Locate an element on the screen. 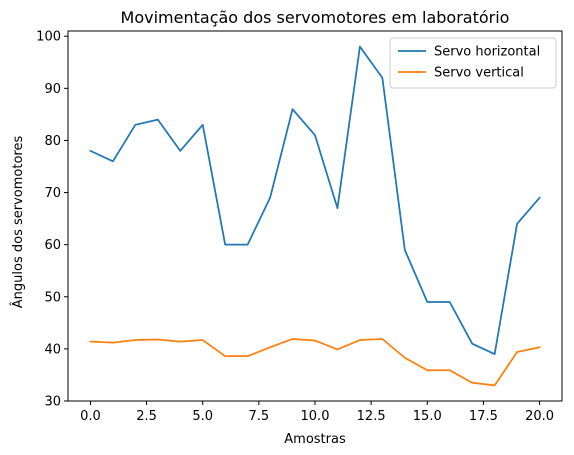 The height and width of the screenshot is (455, 574). x-tick-label: 10.0 is located at coordinates (315, 416).